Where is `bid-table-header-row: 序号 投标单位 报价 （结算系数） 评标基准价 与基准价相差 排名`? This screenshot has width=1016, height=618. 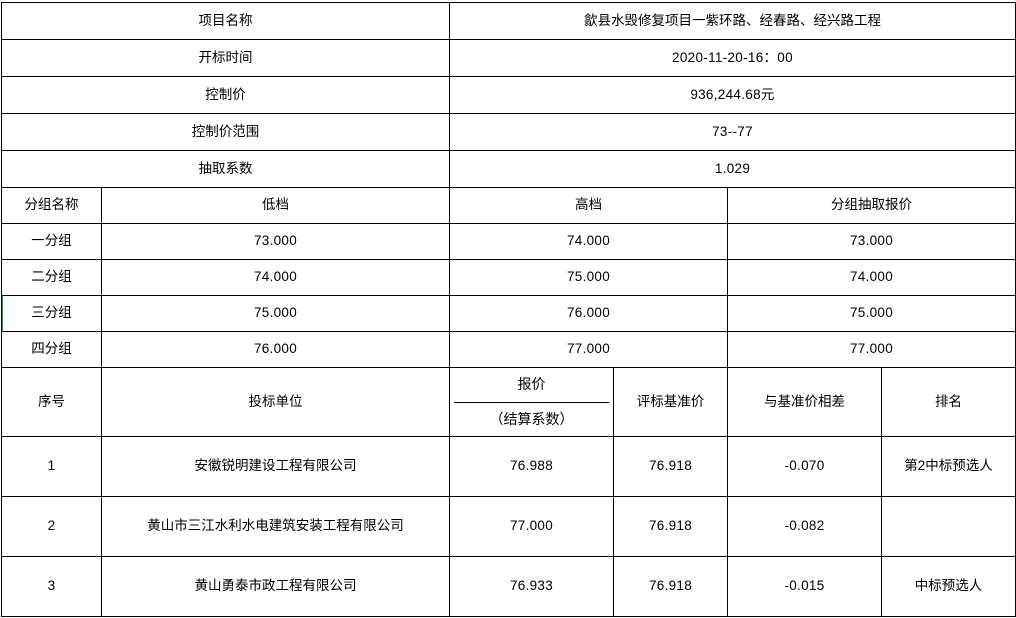
bid-table-header-row: 序号 投标单位 报价 （结算系数） 评标基准价 与基准价相差 排名 is located at coordinates (508, 402).